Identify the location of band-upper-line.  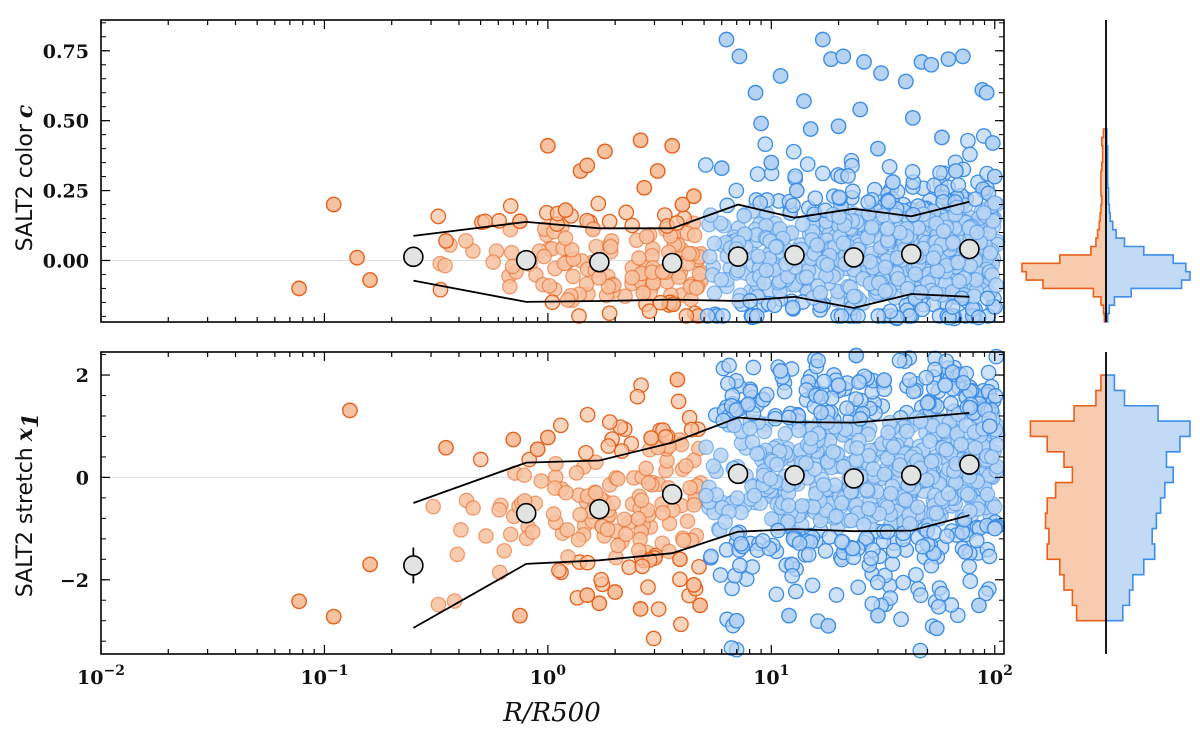
(691, 218).